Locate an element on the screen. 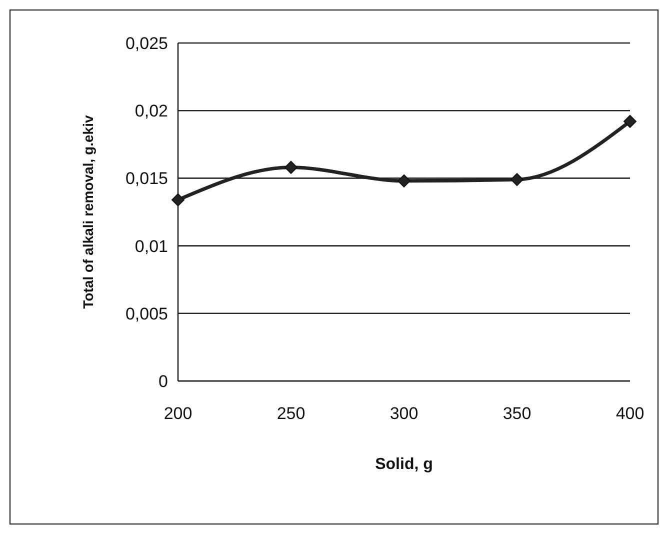 This screenshot has width=668, height=534. x-tick-label: 250 is located at coordinates (291, 413).